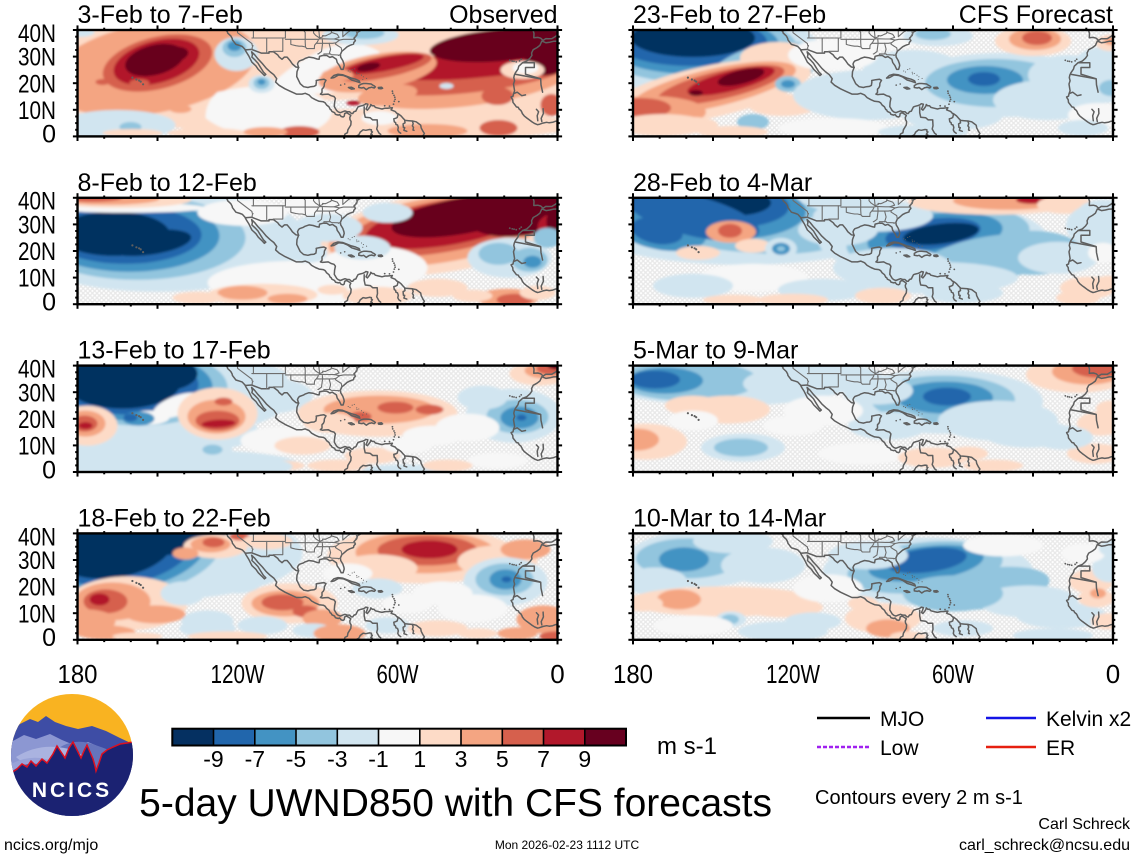  What do you see at coordinates (51, 845) in the screenshot?
I see `svg-text: ncics.org/mjo` at bounding box center [51, 845].